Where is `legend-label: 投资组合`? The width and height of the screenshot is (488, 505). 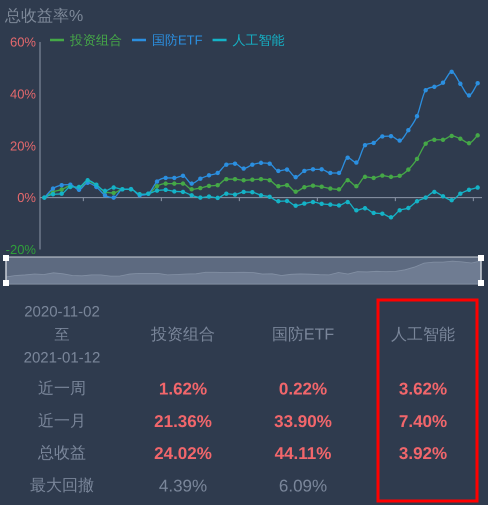 legend-label: 投资组合 is located at coordinates (95, 40).